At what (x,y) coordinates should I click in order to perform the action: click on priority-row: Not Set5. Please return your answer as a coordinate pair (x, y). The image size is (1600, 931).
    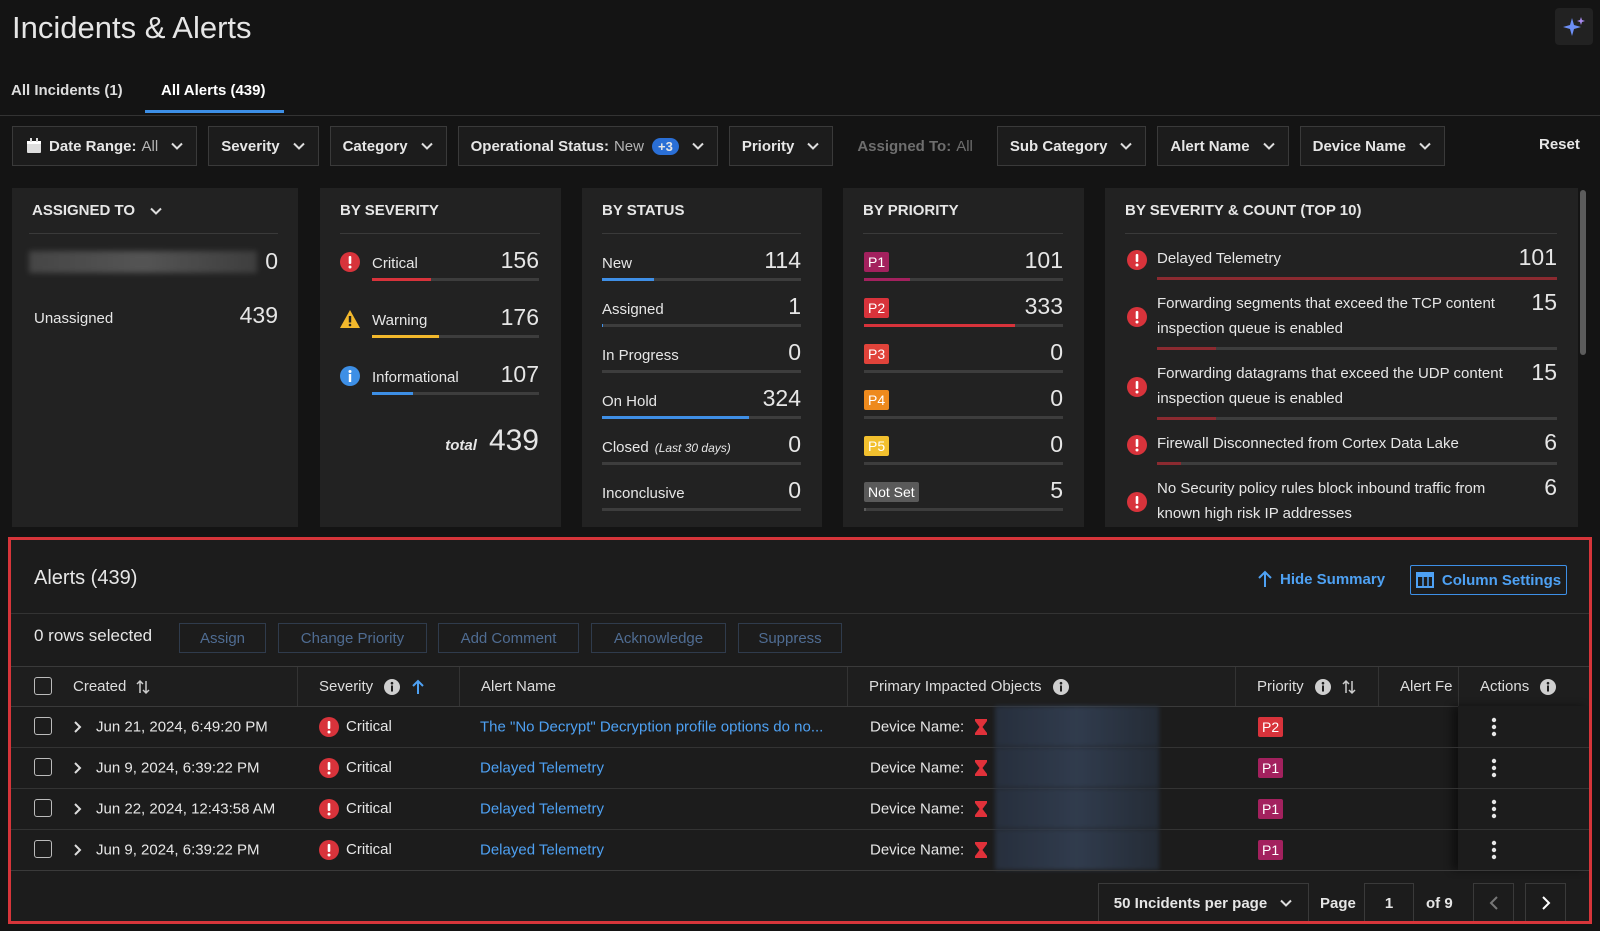
    Looking at the image, I should click on (963, 488).